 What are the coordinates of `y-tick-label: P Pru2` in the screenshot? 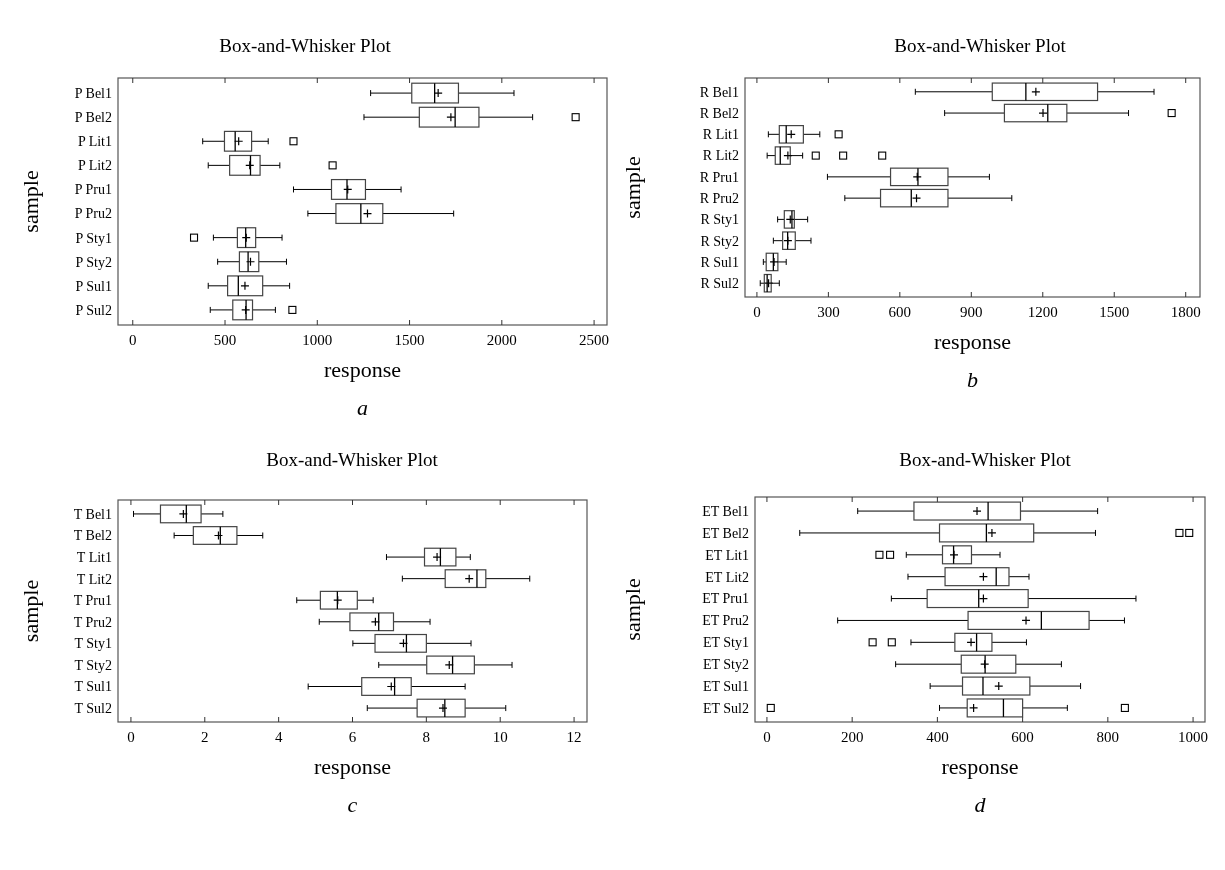 It's located at (93, 214).